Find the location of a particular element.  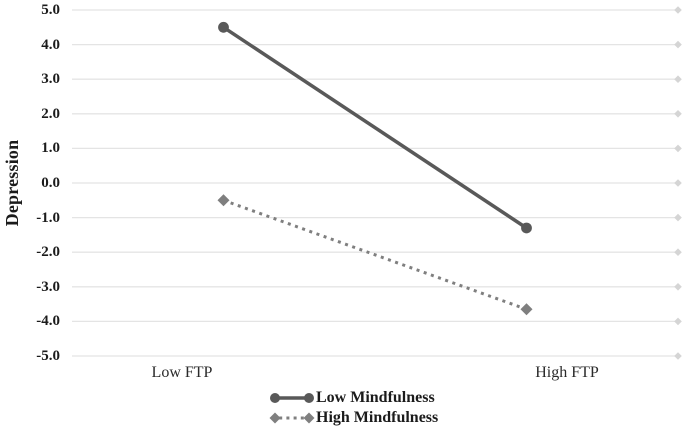

y-tick-label: 4.0 is located at coordinates (50, 44).